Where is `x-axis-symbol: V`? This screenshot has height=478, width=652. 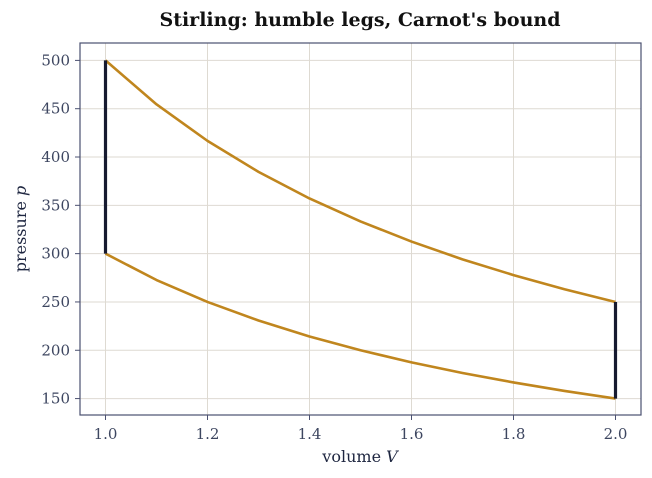
x-axis-symbol: V is located at coordinates (392, 456).